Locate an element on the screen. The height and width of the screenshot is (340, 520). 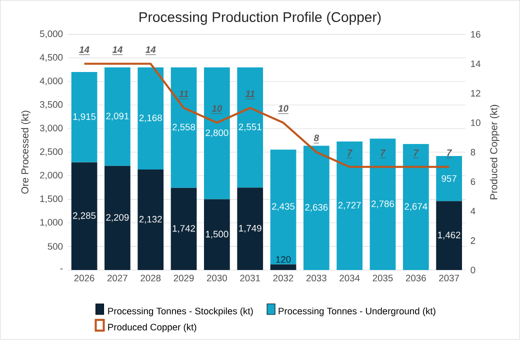
y-tick-label: 1,500 is located at coordinates (51, 200).